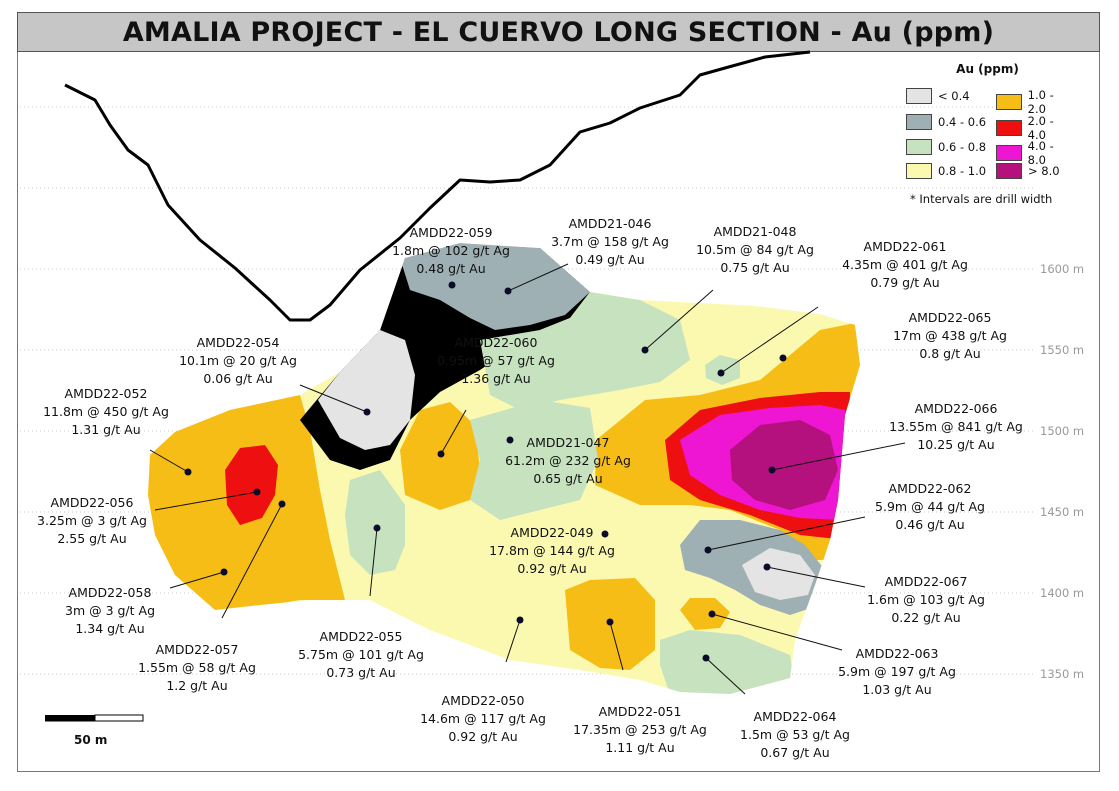 Image resolution: width=1119 pixels, height=791 pixels. What do you see at coordinates (954, 96) in the screenshot?
I see `legend-label: < 0.4` at bounding box center [954, 96].